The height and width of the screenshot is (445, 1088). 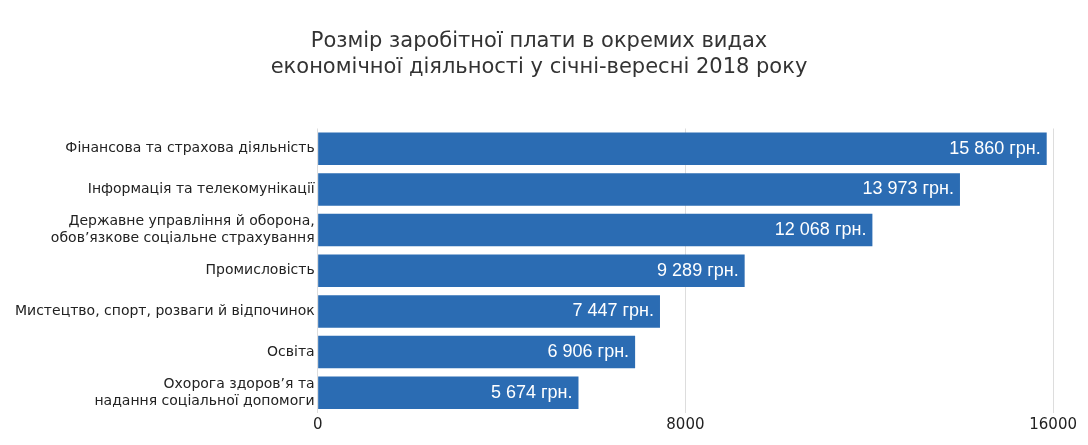 What do you see at coordinates (260, 269) in the screenshot?
I see `y-tick-label: Промисловість` at bounding box center [260, 269].